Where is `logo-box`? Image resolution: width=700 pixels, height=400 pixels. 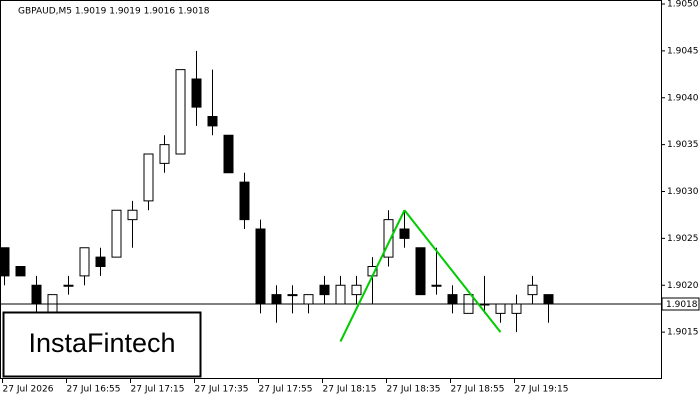
logo-box is located at coordinates (102, 344).